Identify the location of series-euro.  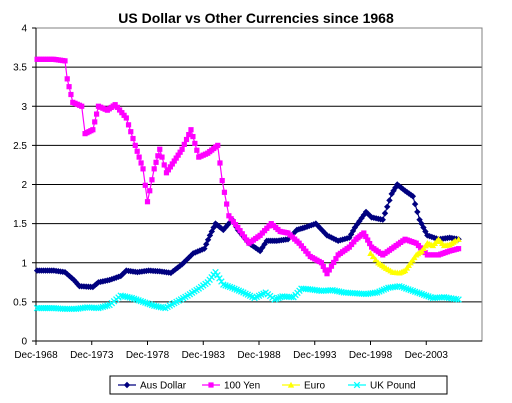
(414, 256).